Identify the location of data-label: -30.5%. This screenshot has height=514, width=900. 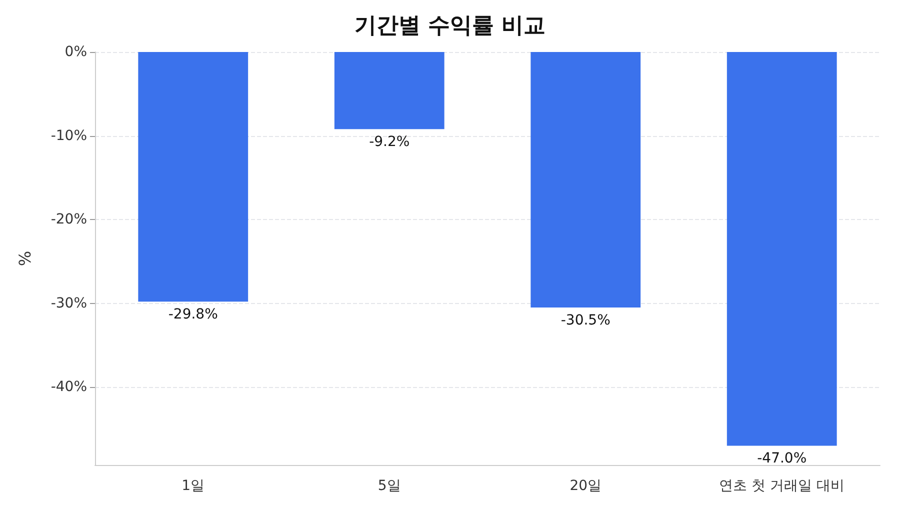
(585, 320).